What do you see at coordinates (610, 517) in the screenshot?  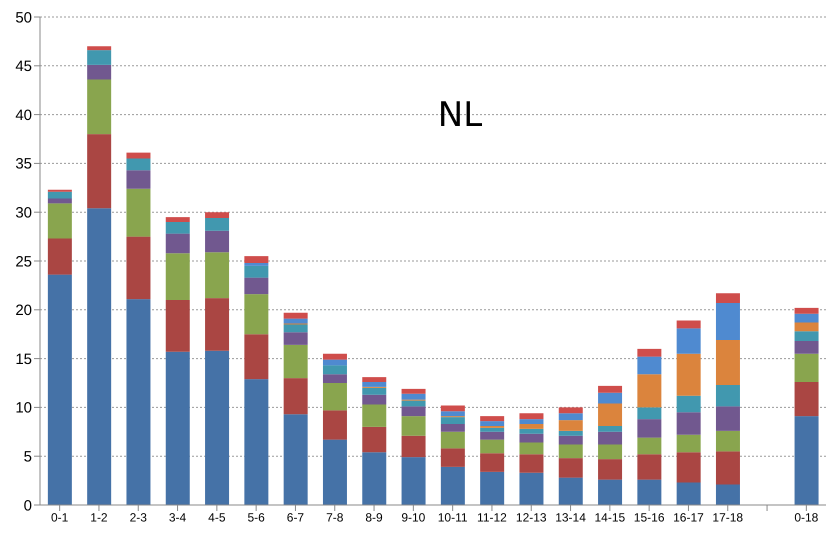 I see `x-tick-label: 14-15` at bounding box center [610, 517].